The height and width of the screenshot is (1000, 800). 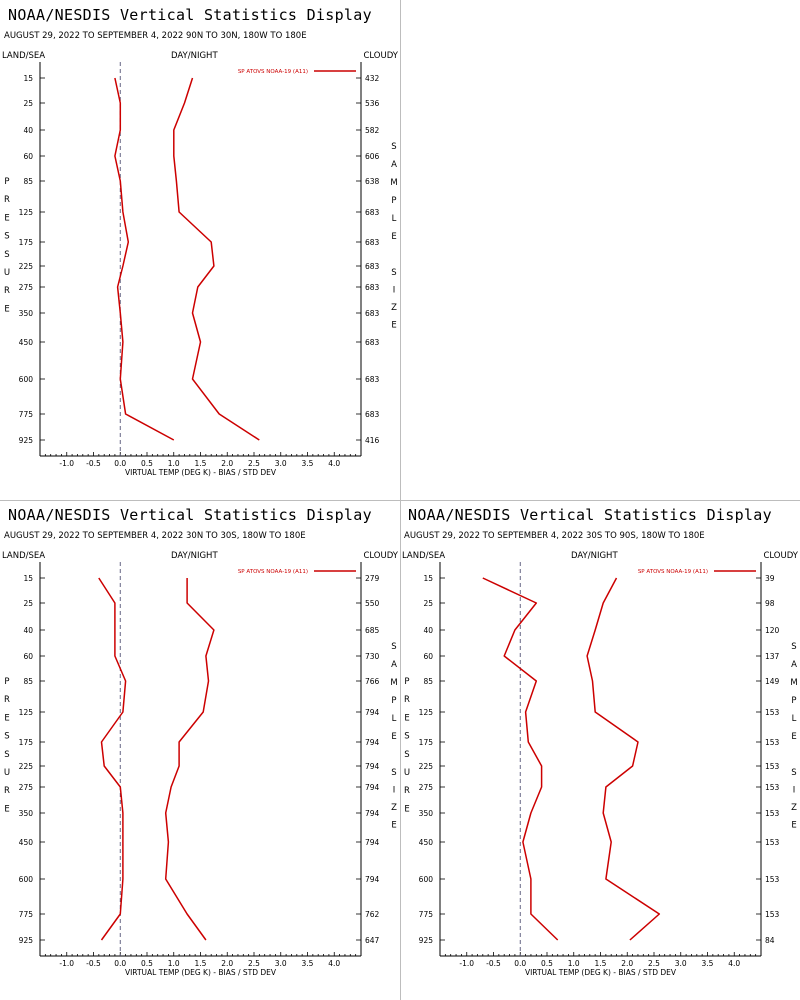 I want to click on sample-size-label: 279, so click(x=372, y=578).